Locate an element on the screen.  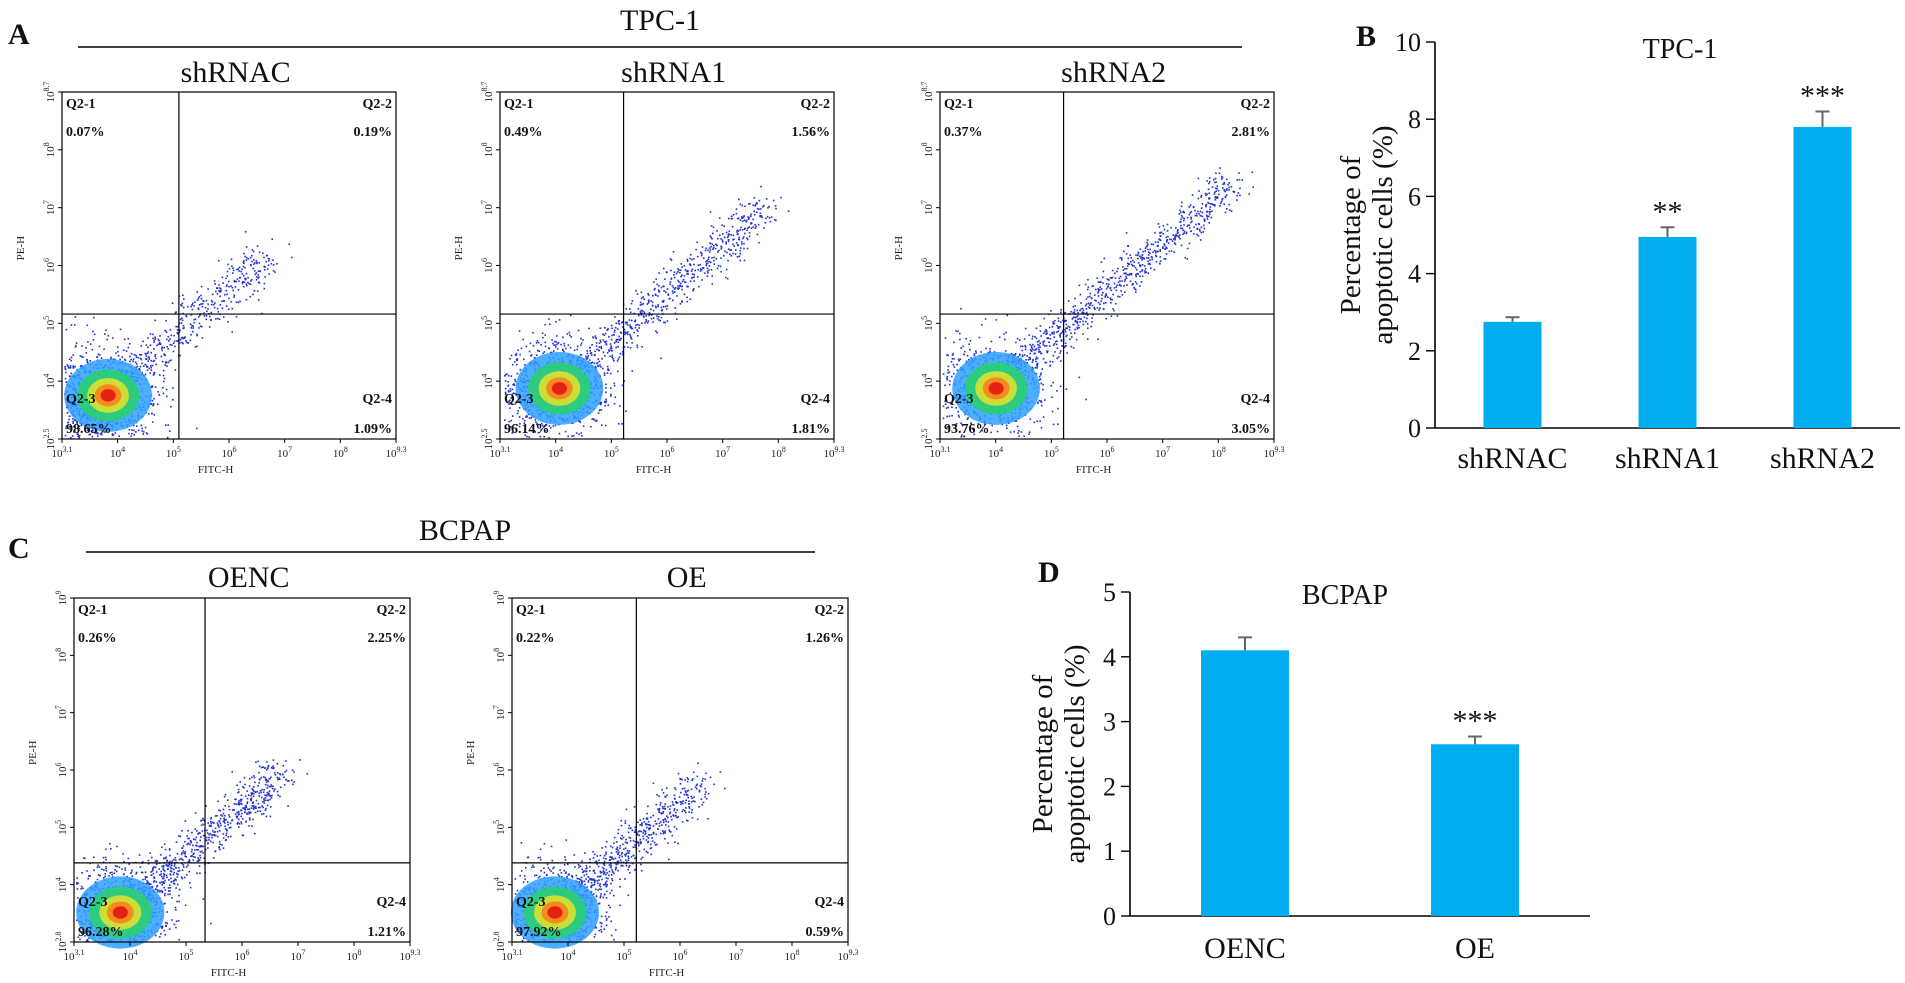
y-tick-label: 5 is located at coordinates (1109, 592).